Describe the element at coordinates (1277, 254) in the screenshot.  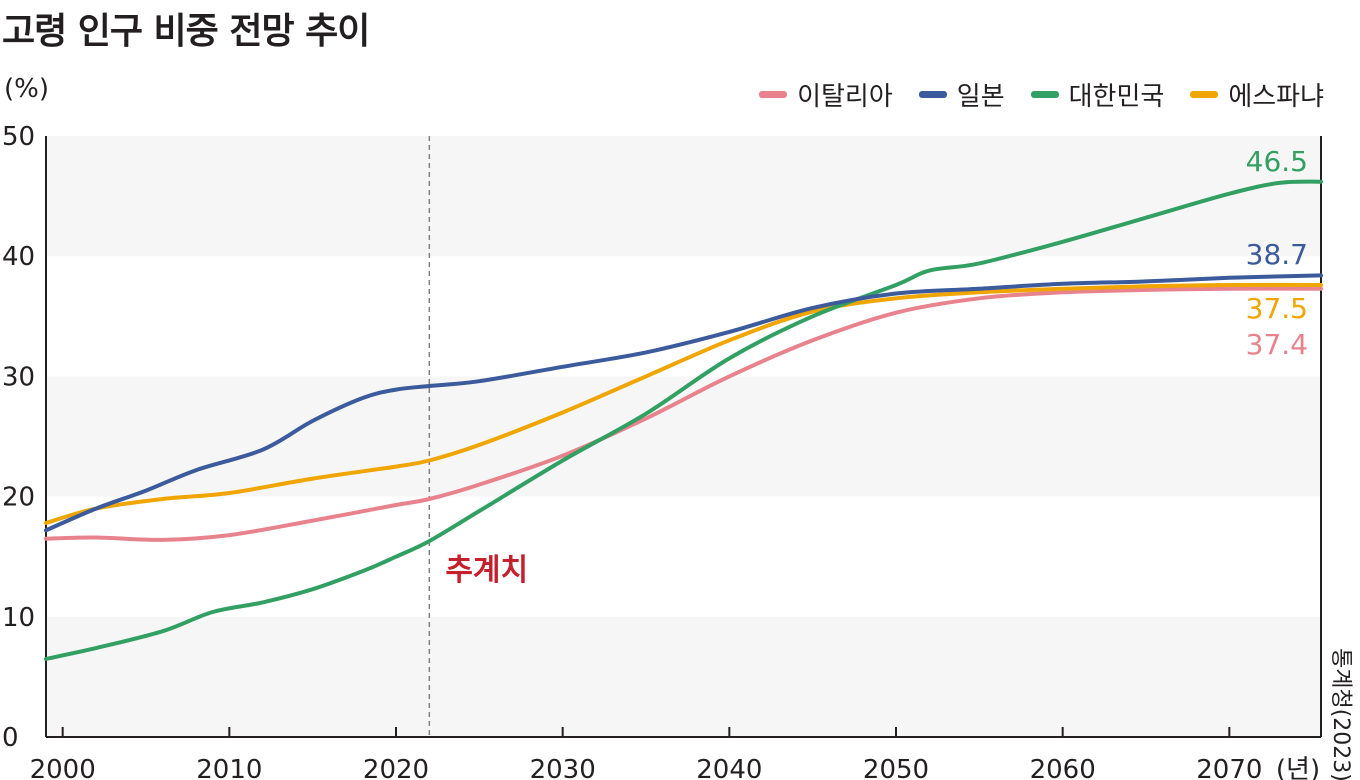
I see `end-value-label: 38.7` at that location.